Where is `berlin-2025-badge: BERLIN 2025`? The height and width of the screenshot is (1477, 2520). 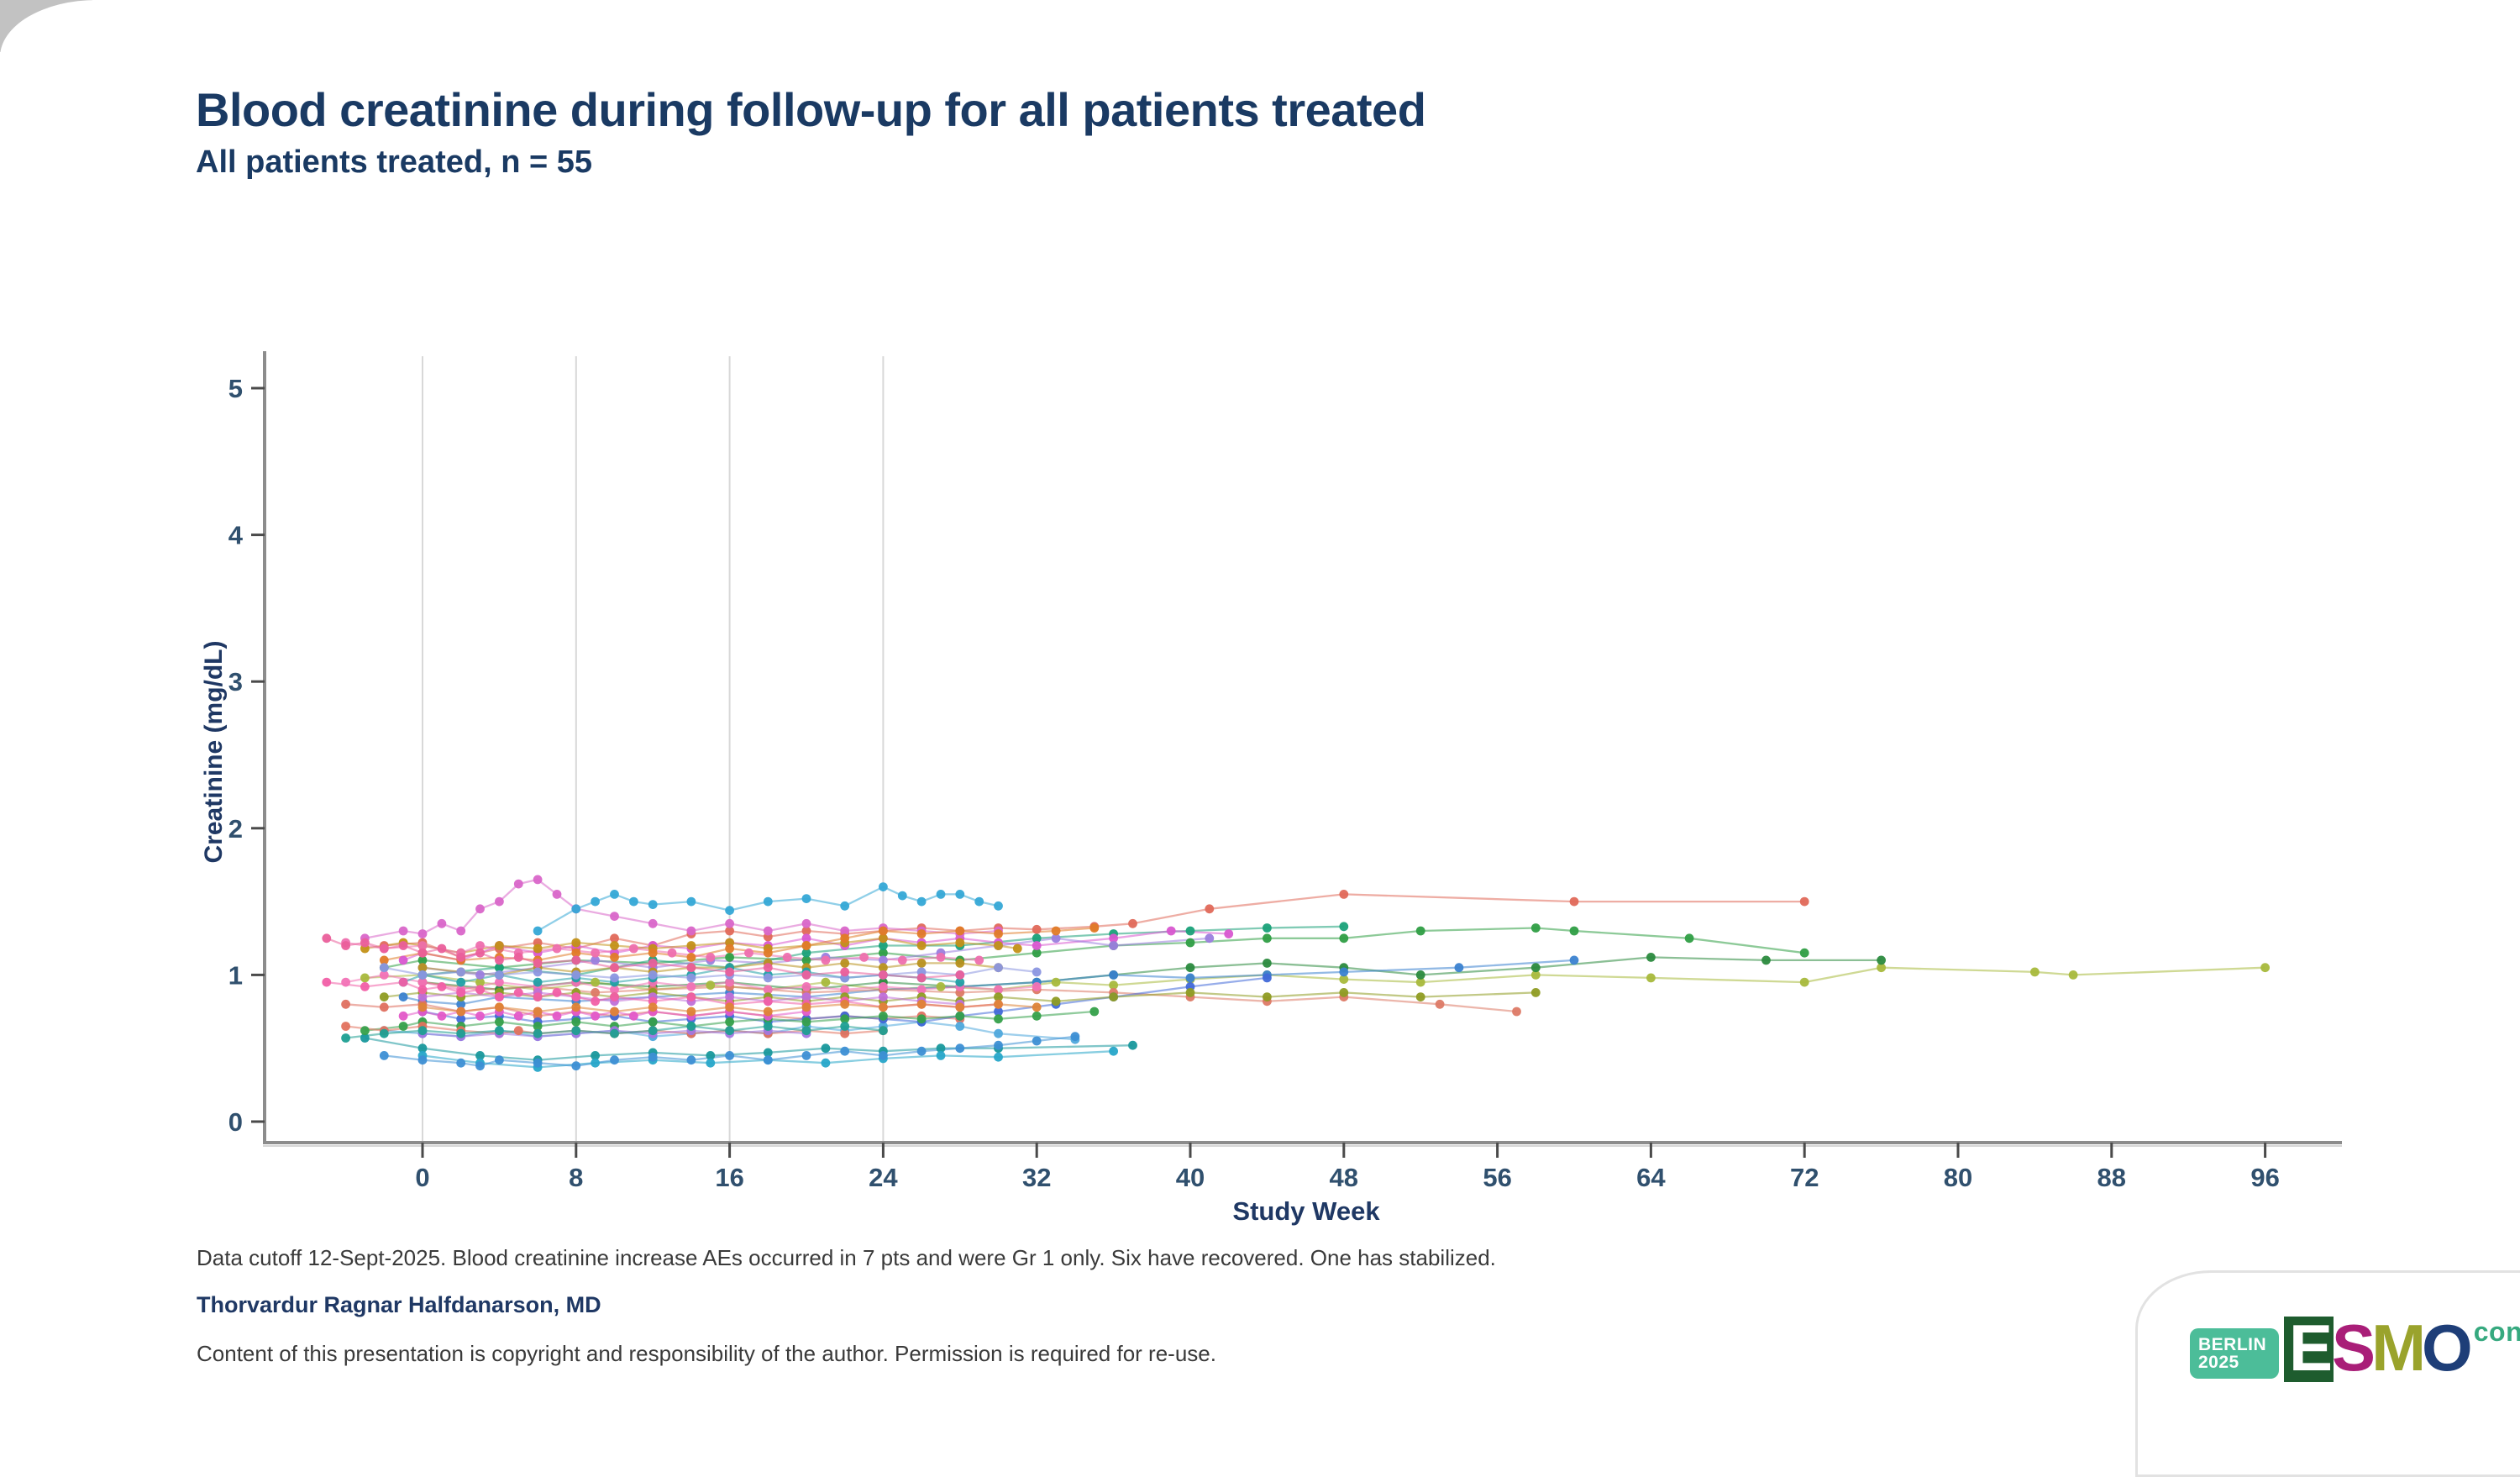 berlin-2025-badge: BERLIN 2025 is located at coordinates (2234, 1353).